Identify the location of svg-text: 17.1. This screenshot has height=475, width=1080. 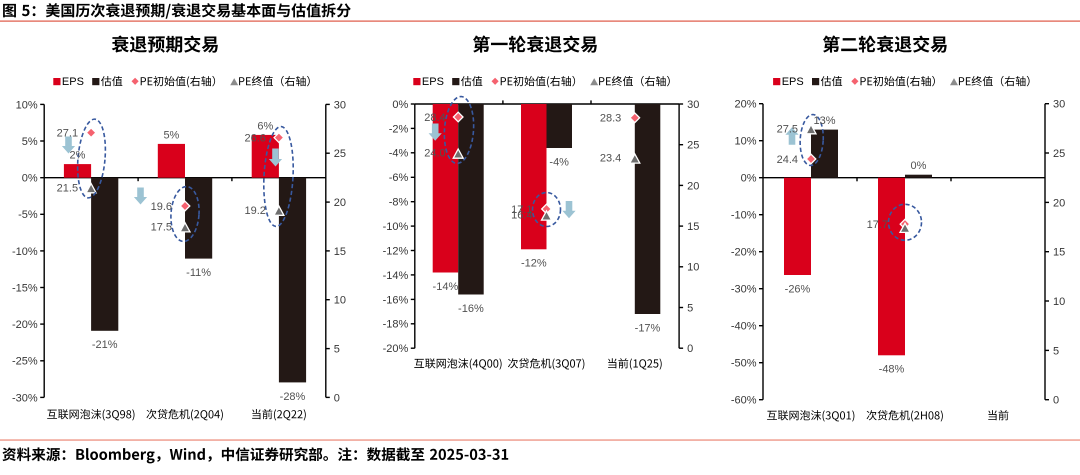
(521, 210).